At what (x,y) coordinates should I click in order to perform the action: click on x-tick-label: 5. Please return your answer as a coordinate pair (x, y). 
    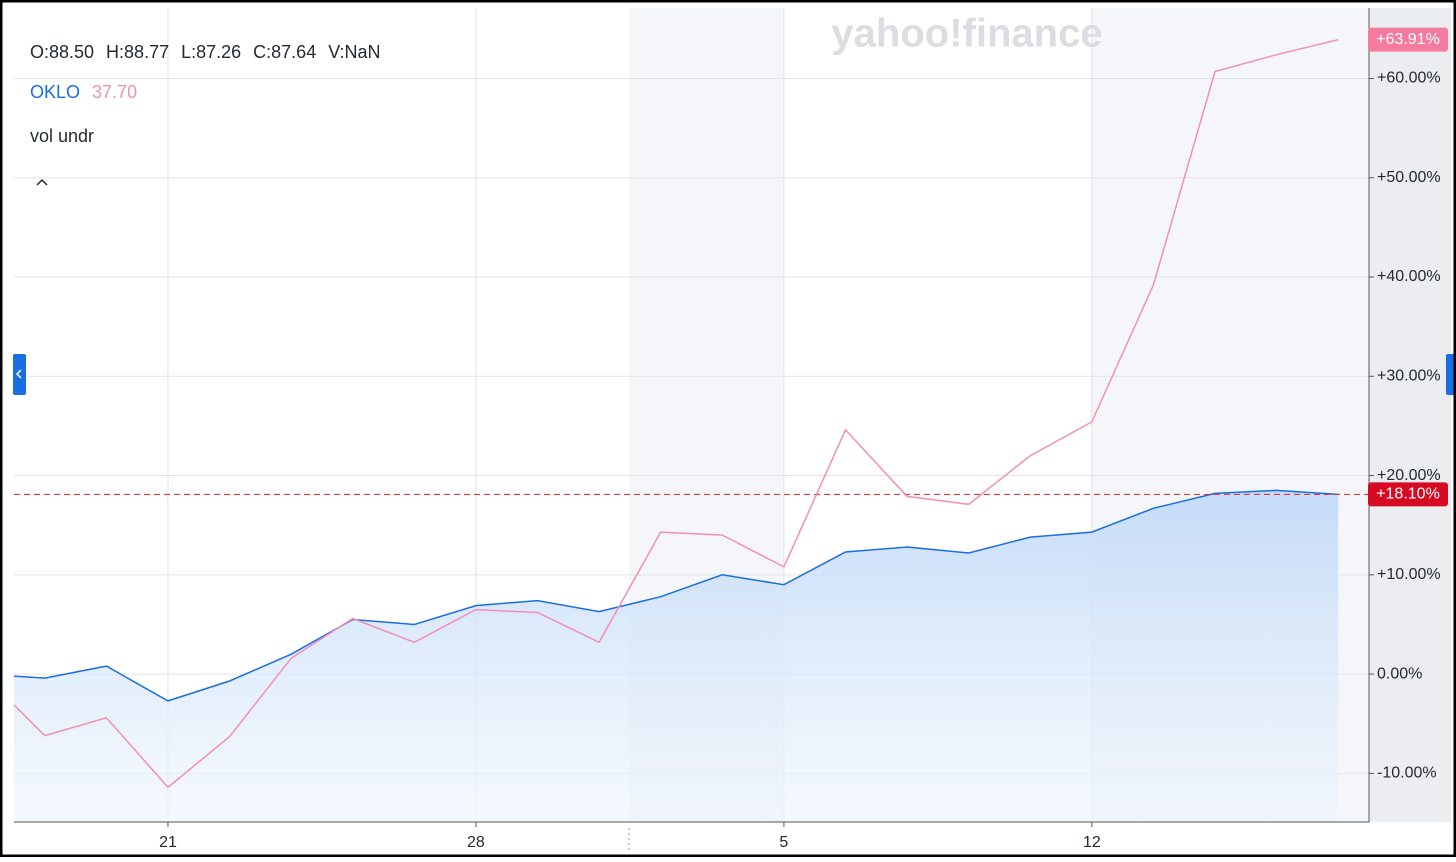
    Looking at the image, I should click on (783, 842).